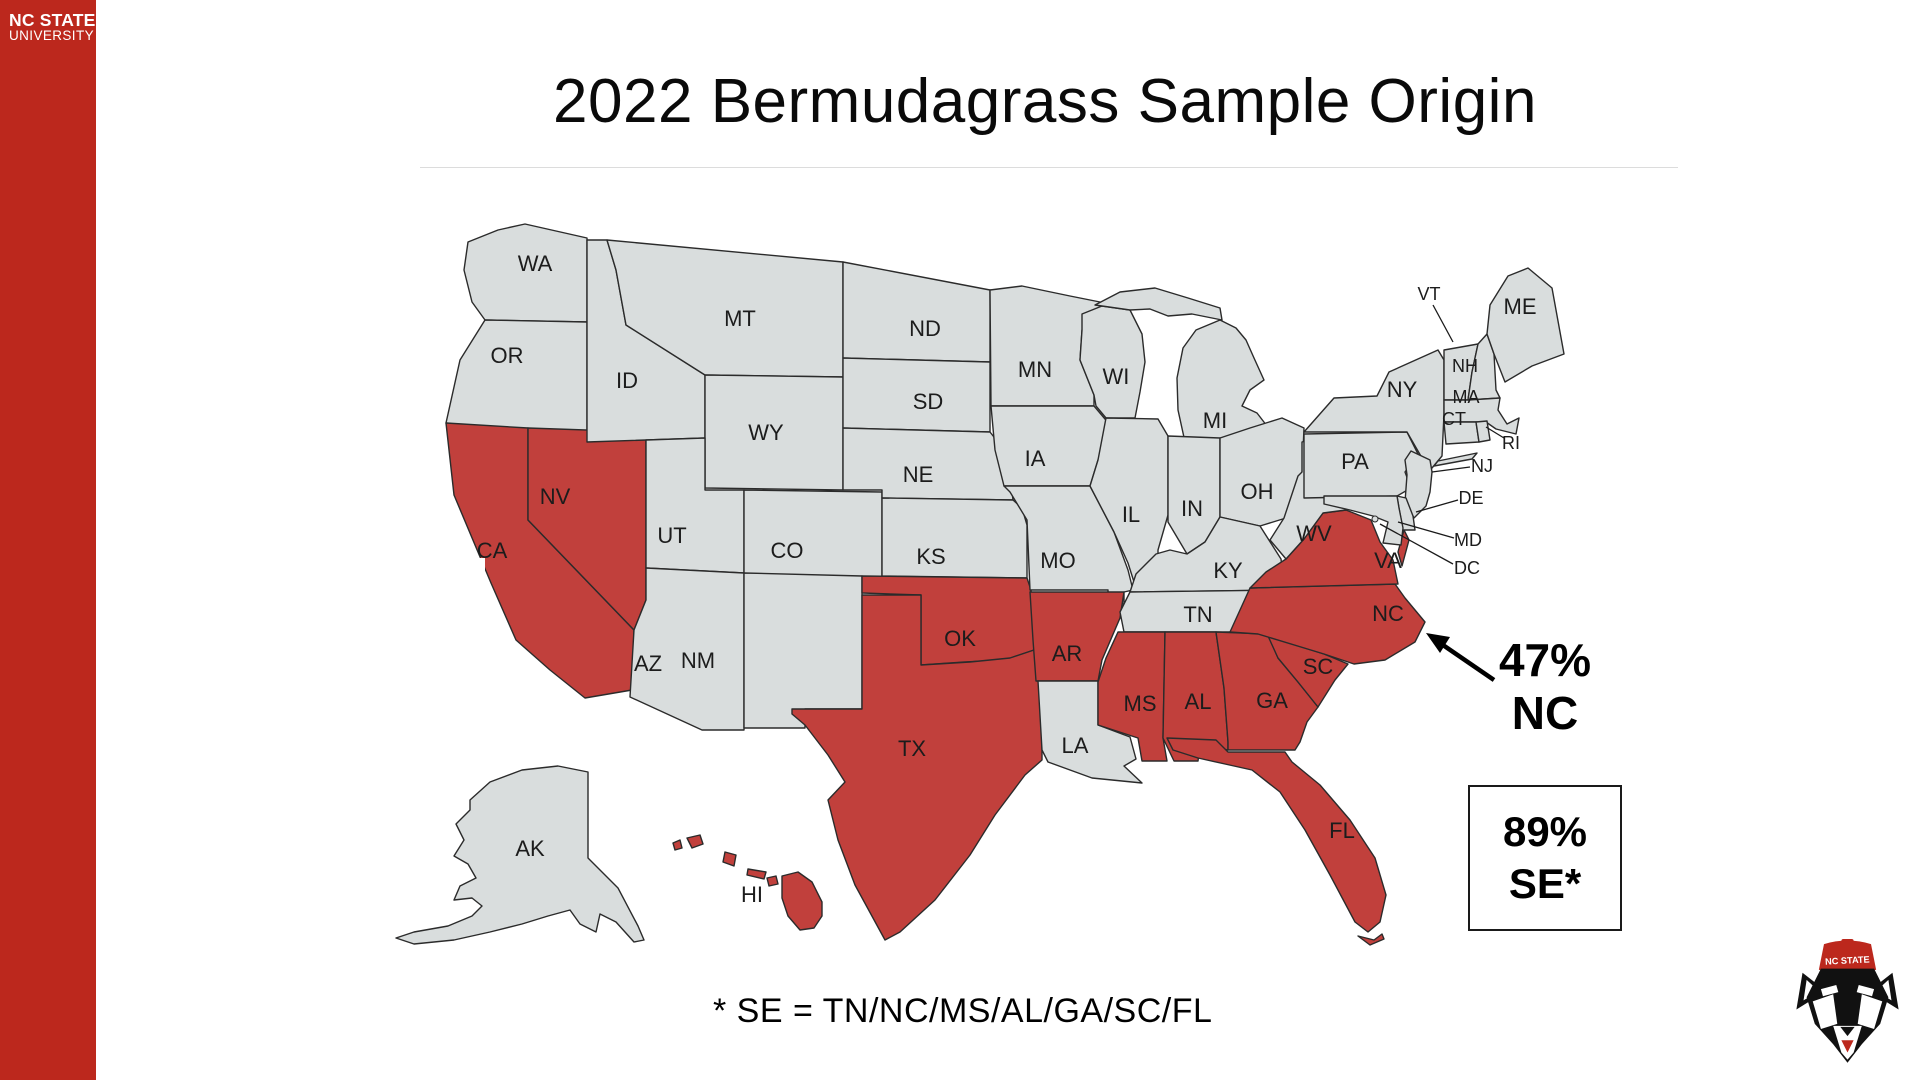 This screenshot has height=1080, width=1920. I want to click on state-label-WA: WA, so click(535, 263).